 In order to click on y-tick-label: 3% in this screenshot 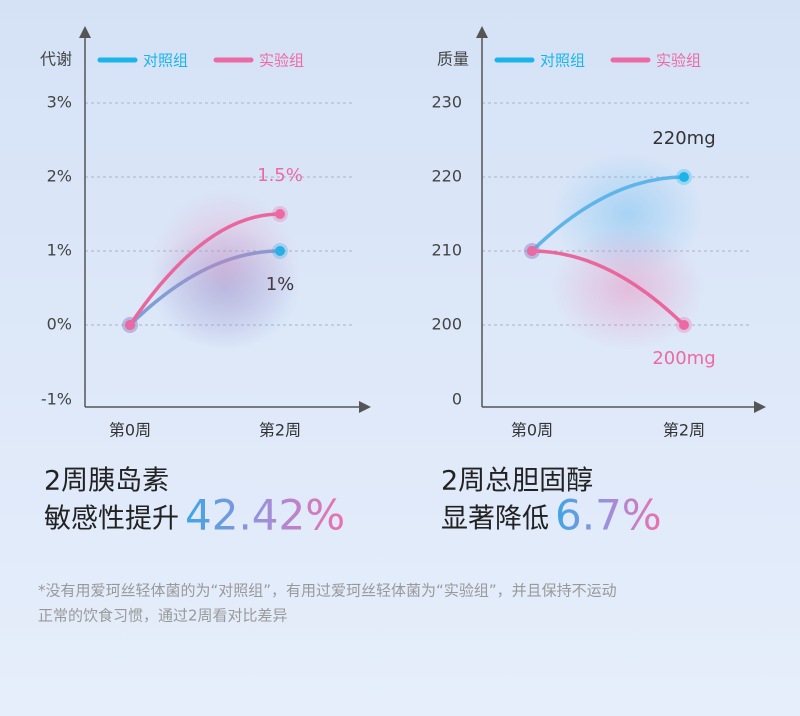, I will do `click(59, 102)`.